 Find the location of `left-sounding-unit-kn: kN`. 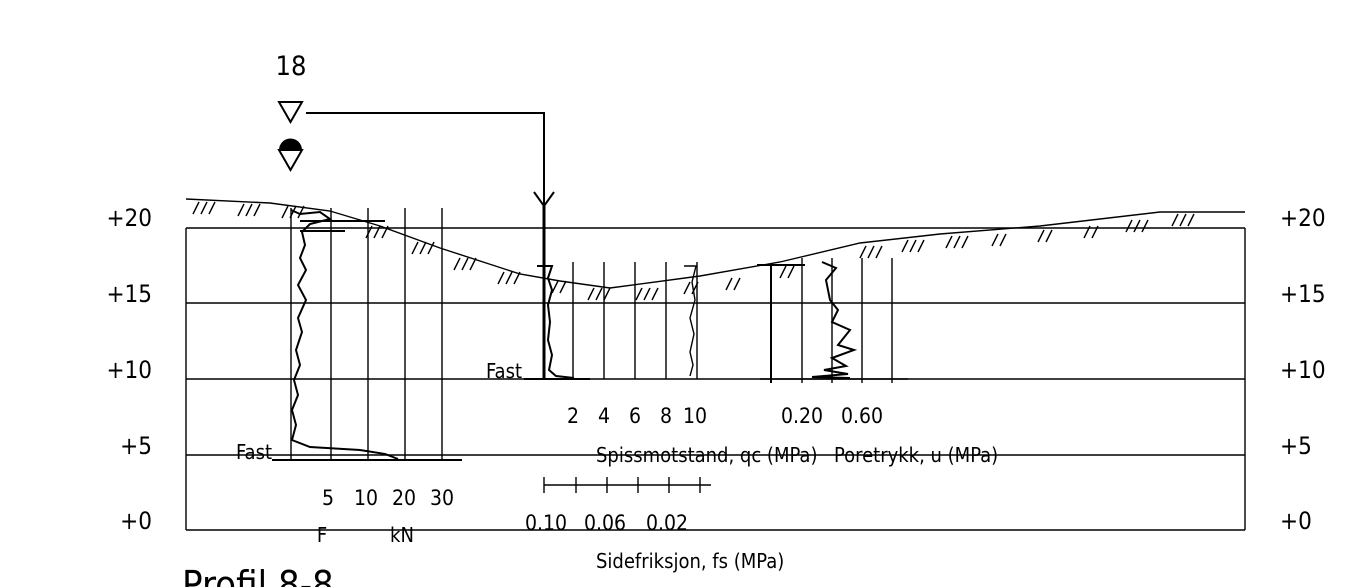

left-sounding-unit-kn: kN is located at coordinates (402, 535).